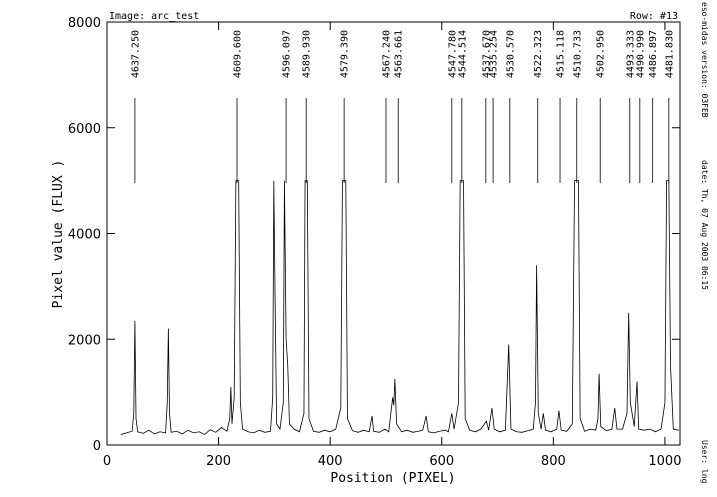  I want to click on line-id-label: 4547.780, so click(452, 54).